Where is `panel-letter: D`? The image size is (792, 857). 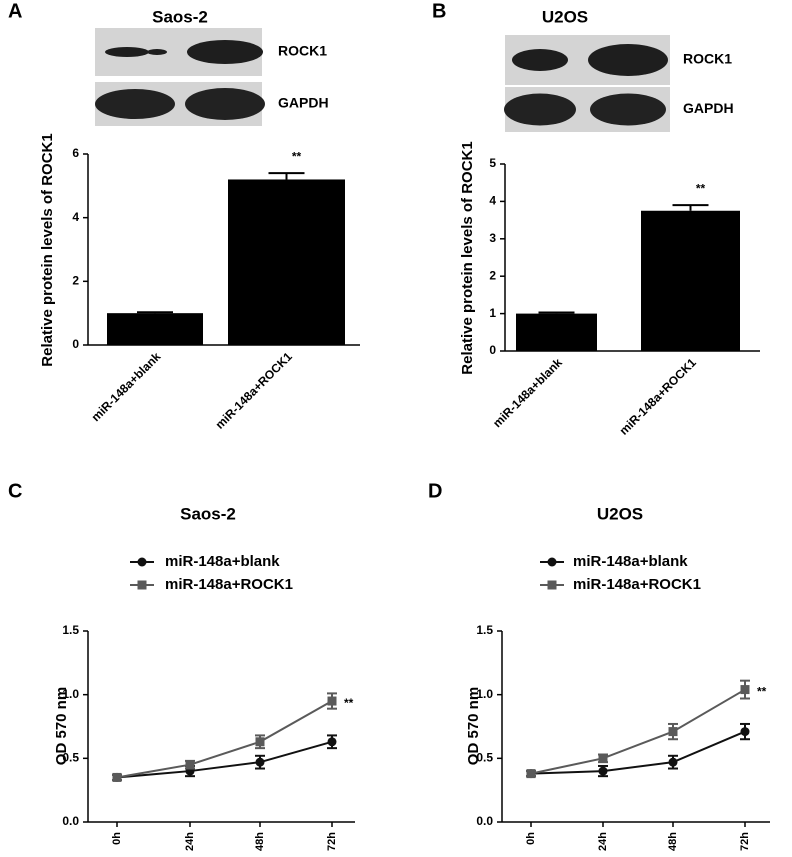
panel-letter: D is located at coordinates (435, 491).